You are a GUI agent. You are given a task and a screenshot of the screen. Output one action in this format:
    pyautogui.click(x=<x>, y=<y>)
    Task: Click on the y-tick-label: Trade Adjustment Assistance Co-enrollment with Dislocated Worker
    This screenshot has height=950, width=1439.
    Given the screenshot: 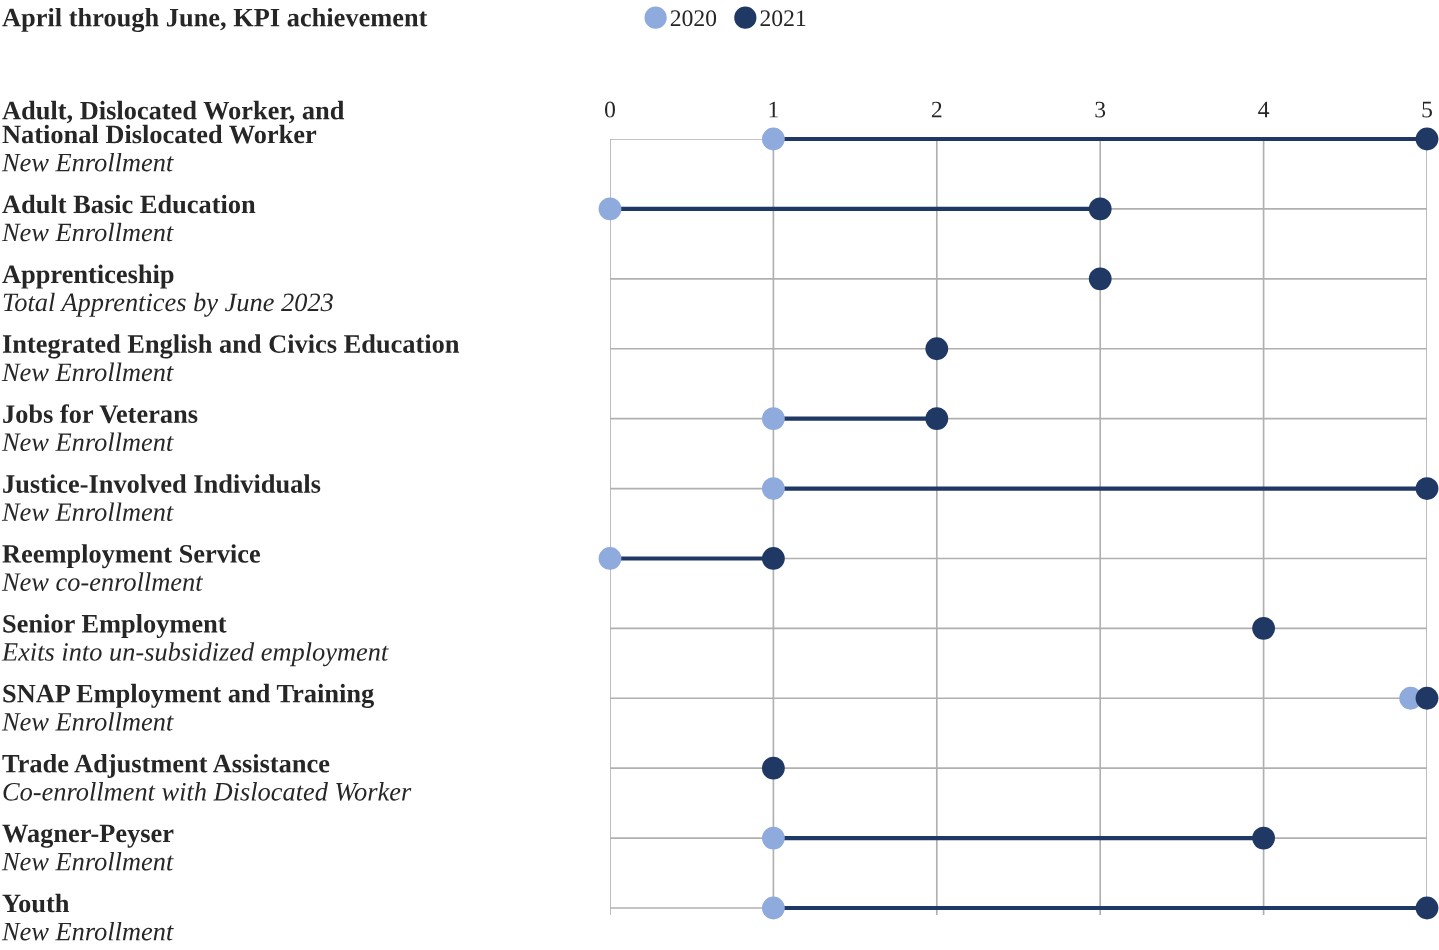 What is the action you would take?
    pyautogui.click(x=207, y=777)
    